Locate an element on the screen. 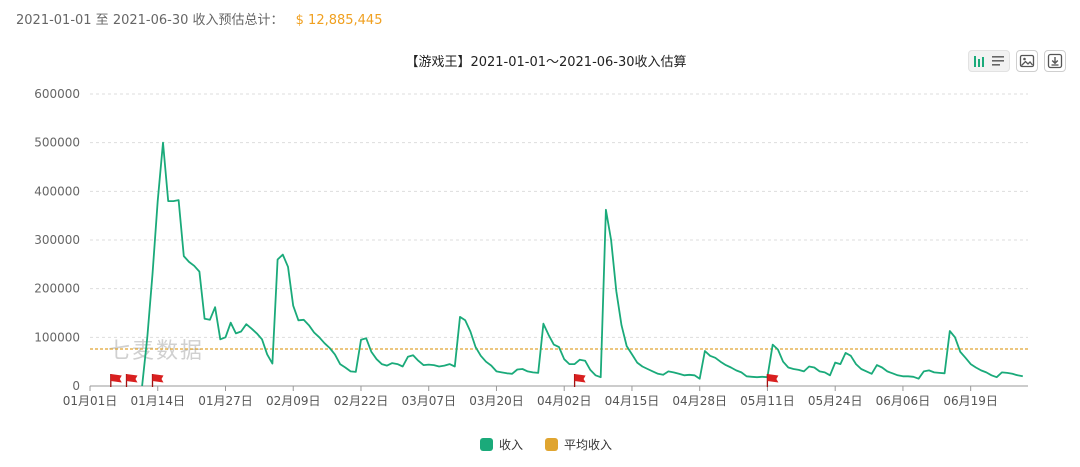  x-tick-label: 05月24日 is located at coordinates (835, 401).